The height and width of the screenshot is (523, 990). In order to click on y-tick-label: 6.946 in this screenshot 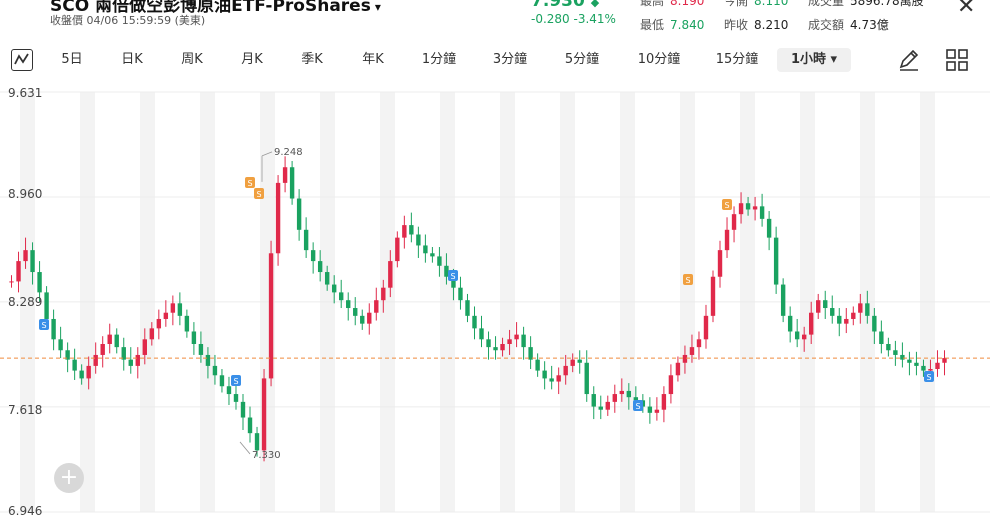, I will do `click(25, 511)`.